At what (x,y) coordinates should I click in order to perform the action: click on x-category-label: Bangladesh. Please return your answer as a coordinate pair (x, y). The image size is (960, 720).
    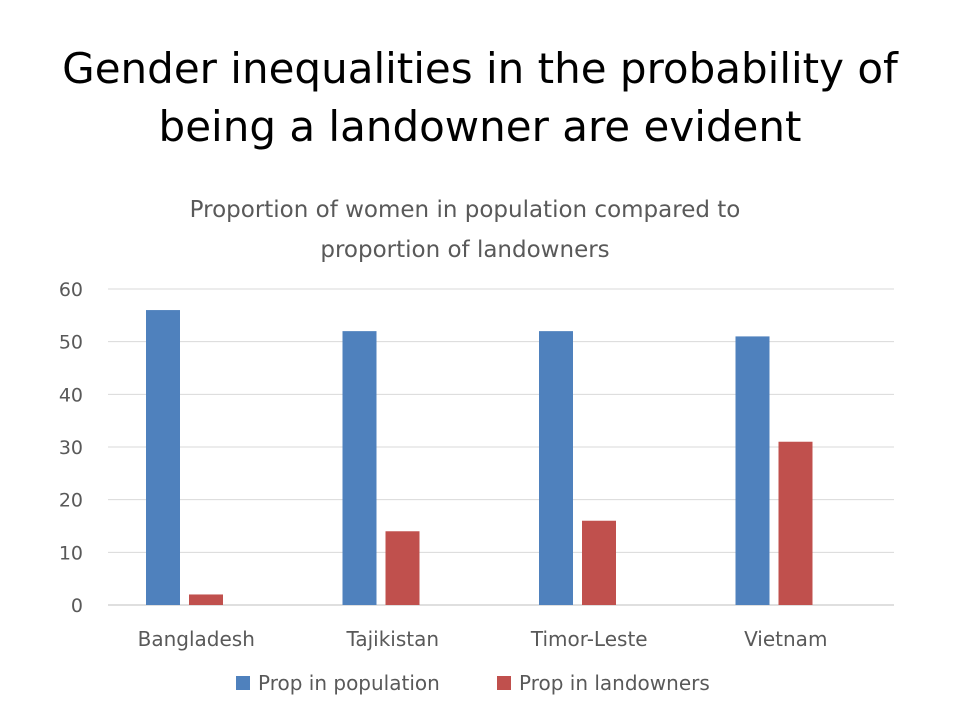
    Looking at the image, I should click on (196, 639).